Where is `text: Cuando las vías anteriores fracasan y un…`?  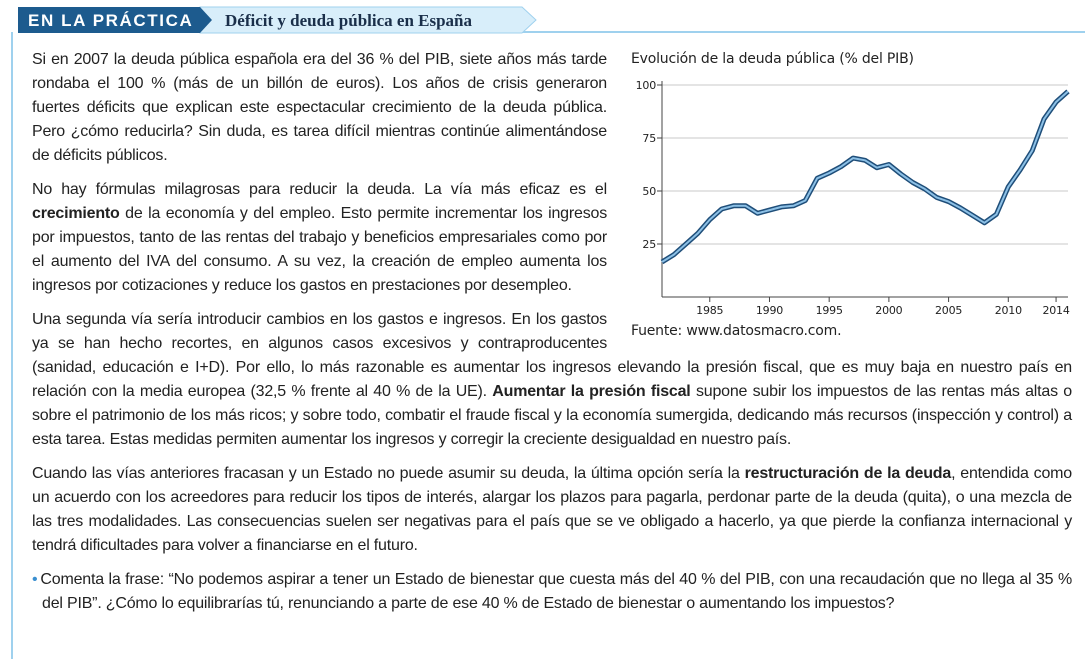
text: Cuando las vías anteriores fracasan y un… is located at coordinates (388, 473).